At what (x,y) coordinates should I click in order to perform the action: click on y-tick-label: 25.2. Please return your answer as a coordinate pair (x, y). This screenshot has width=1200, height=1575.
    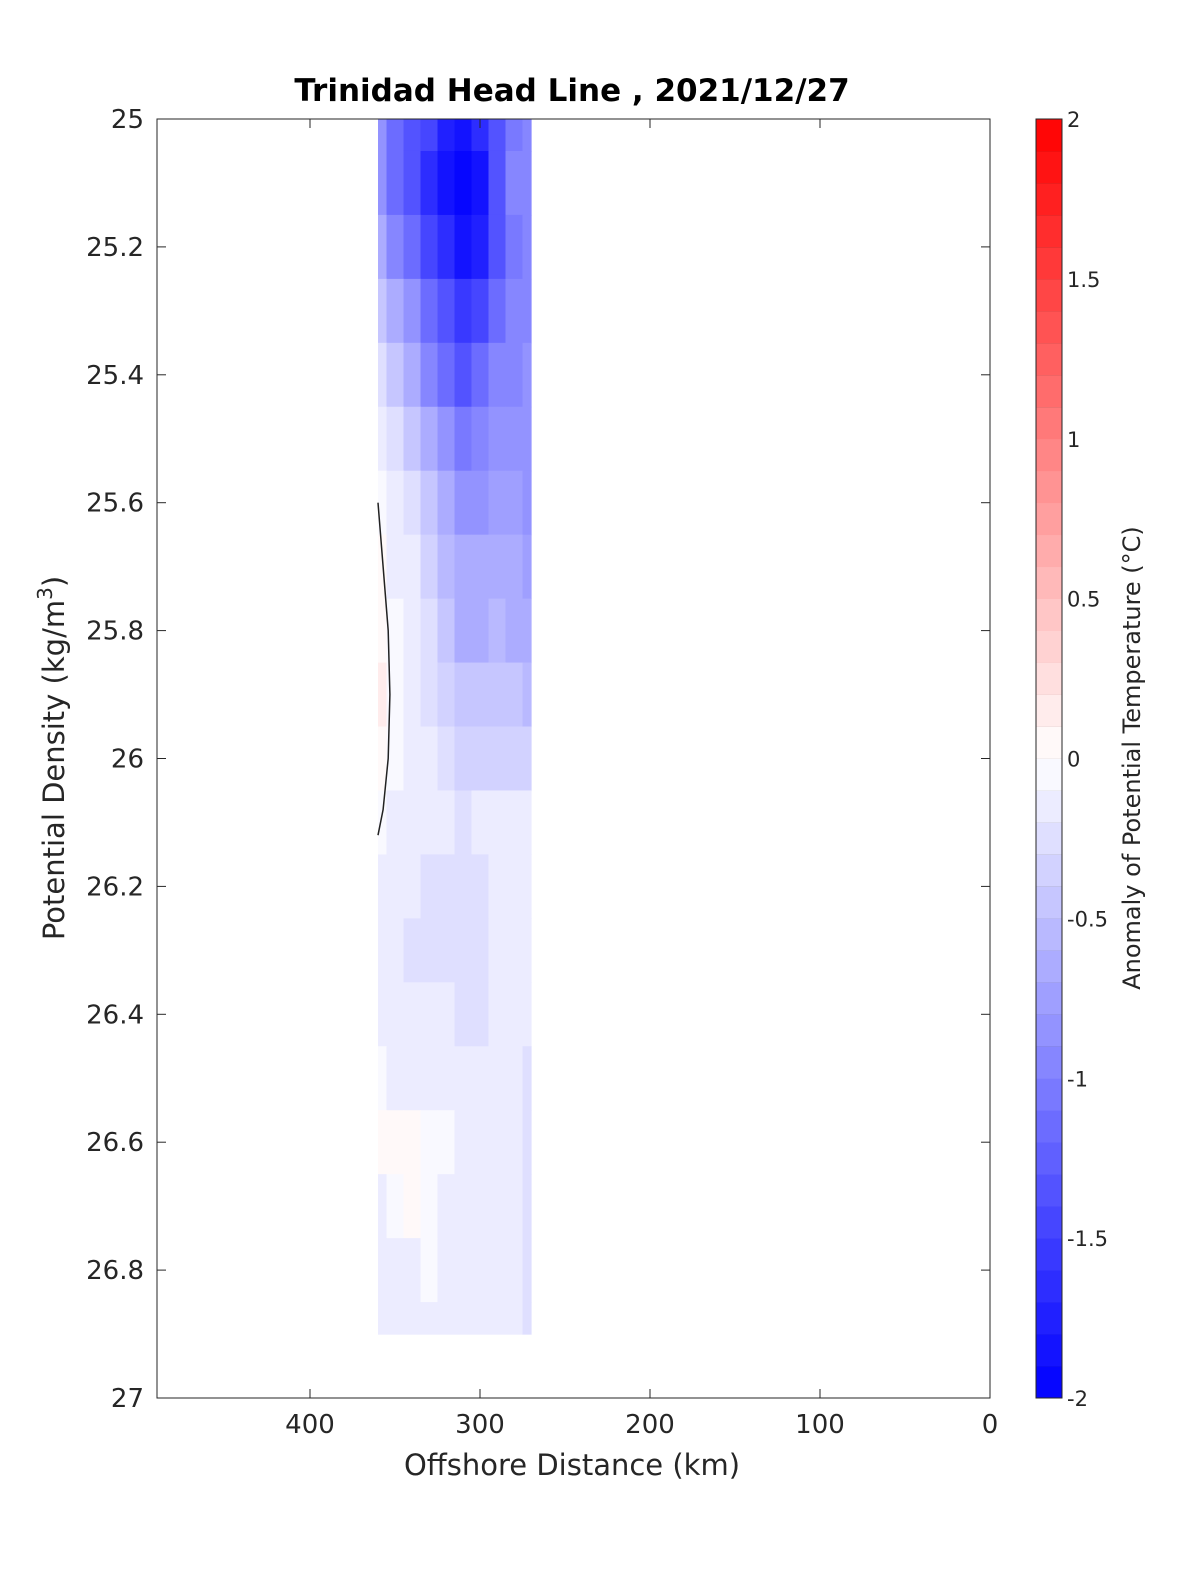
    Looking at the image, I should click on (115, 248).